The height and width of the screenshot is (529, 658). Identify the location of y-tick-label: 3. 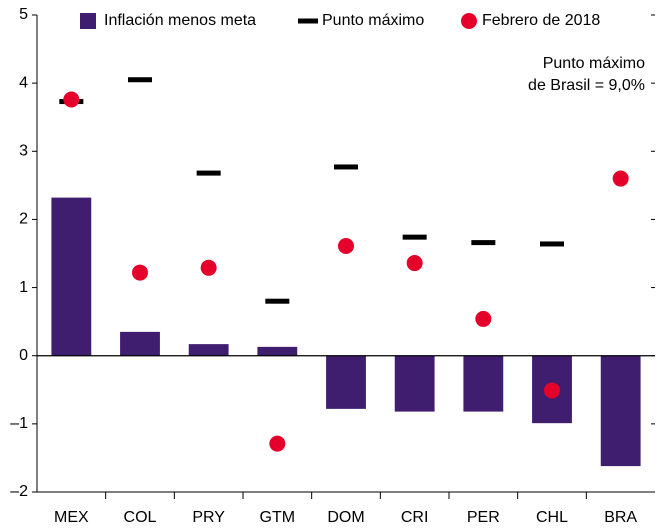
(23, 151).